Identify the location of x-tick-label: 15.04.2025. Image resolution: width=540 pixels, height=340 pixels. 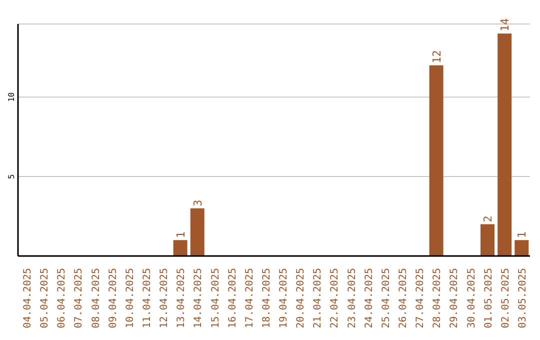
(216, 298).